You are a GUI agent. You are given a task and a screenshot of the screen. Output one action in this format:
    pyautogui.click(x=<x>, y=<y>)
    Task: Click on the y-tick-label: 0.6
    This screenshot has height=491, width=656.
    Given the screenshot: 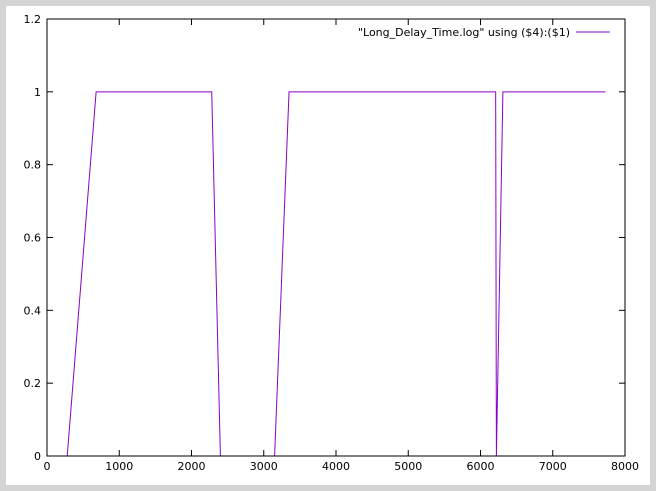 What is the action you would take?
    pyautogui.click(x=33, y=238)
    